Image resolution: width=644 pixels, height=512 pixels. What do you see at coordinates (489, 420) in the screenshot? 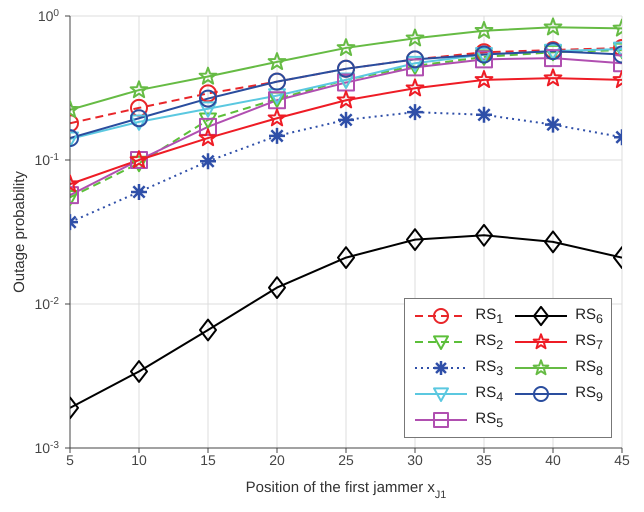
I see `legend-label: RS$_{5}$` at bounding box center [489, 420].